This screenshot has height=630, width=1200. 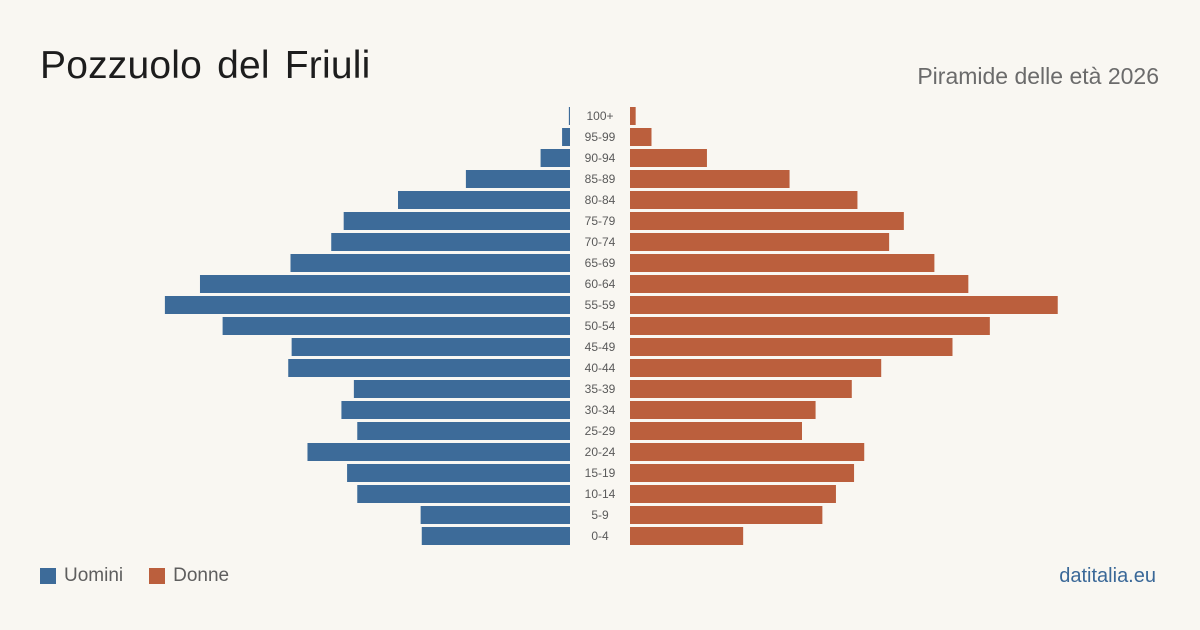 I want to click on age-label-50-54: 50-54, so click(x=600, y=326).